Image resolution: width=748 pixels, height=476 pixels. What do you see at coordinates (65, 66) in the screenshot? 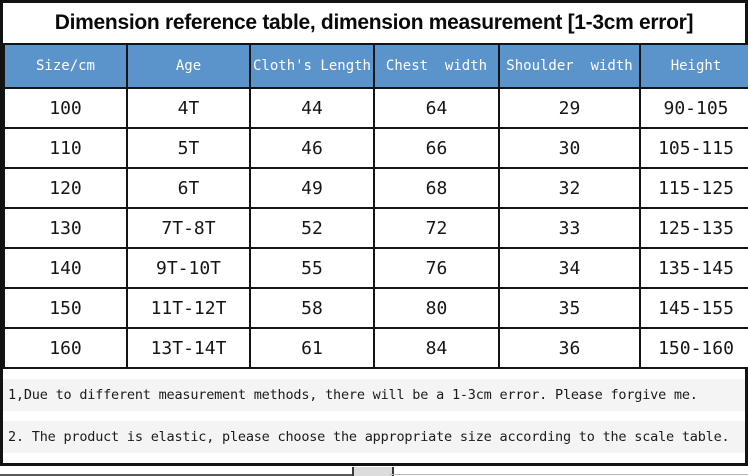
I see `column-header-size: Size/cm` at bounding box center [65, 66].